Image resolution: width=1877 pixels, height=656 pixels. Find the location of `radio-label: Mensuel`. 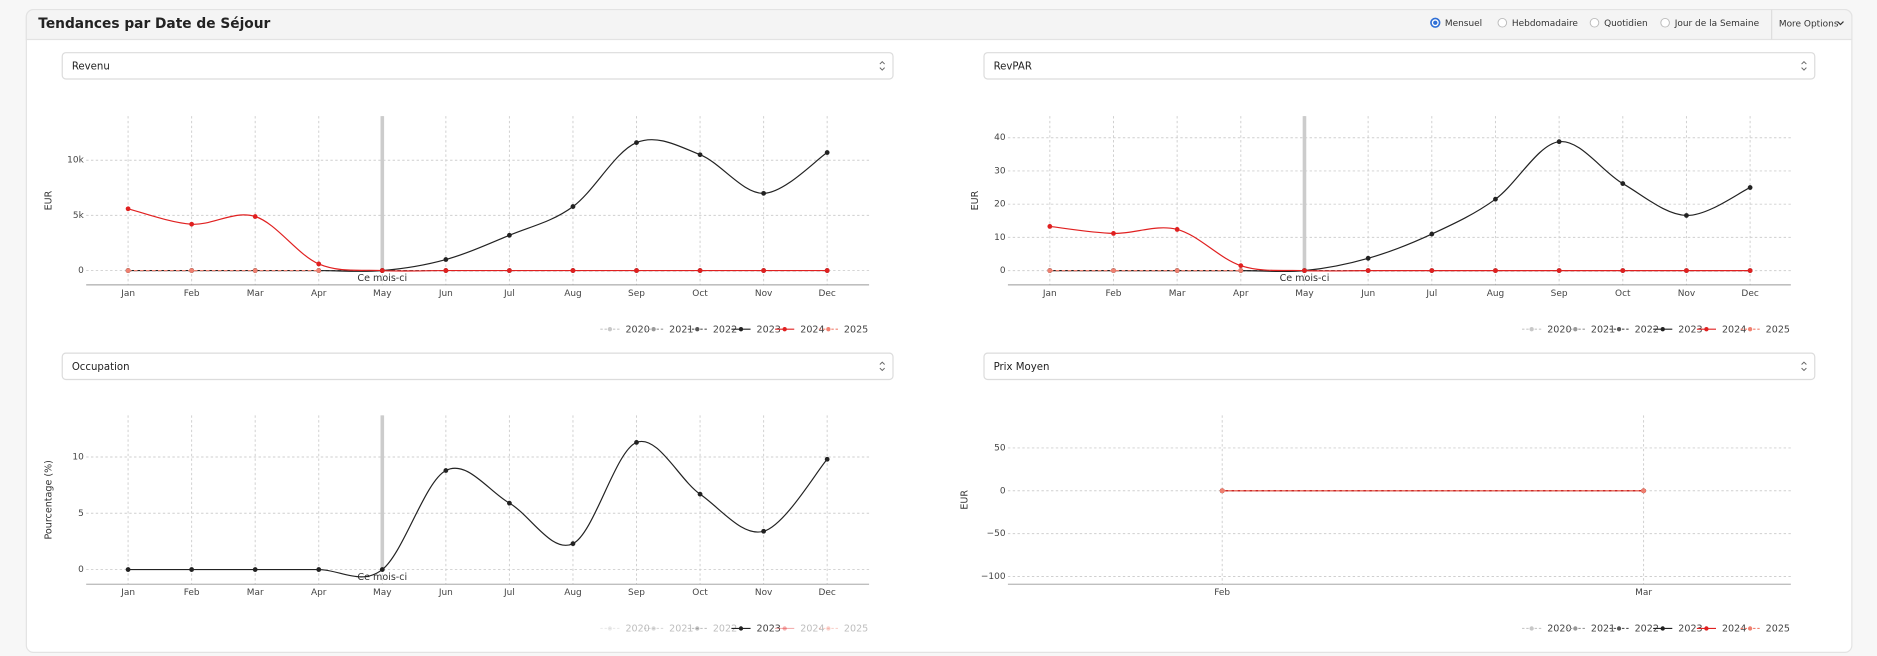

radio-label: Mensuel is located at coordinates (1463, 24).